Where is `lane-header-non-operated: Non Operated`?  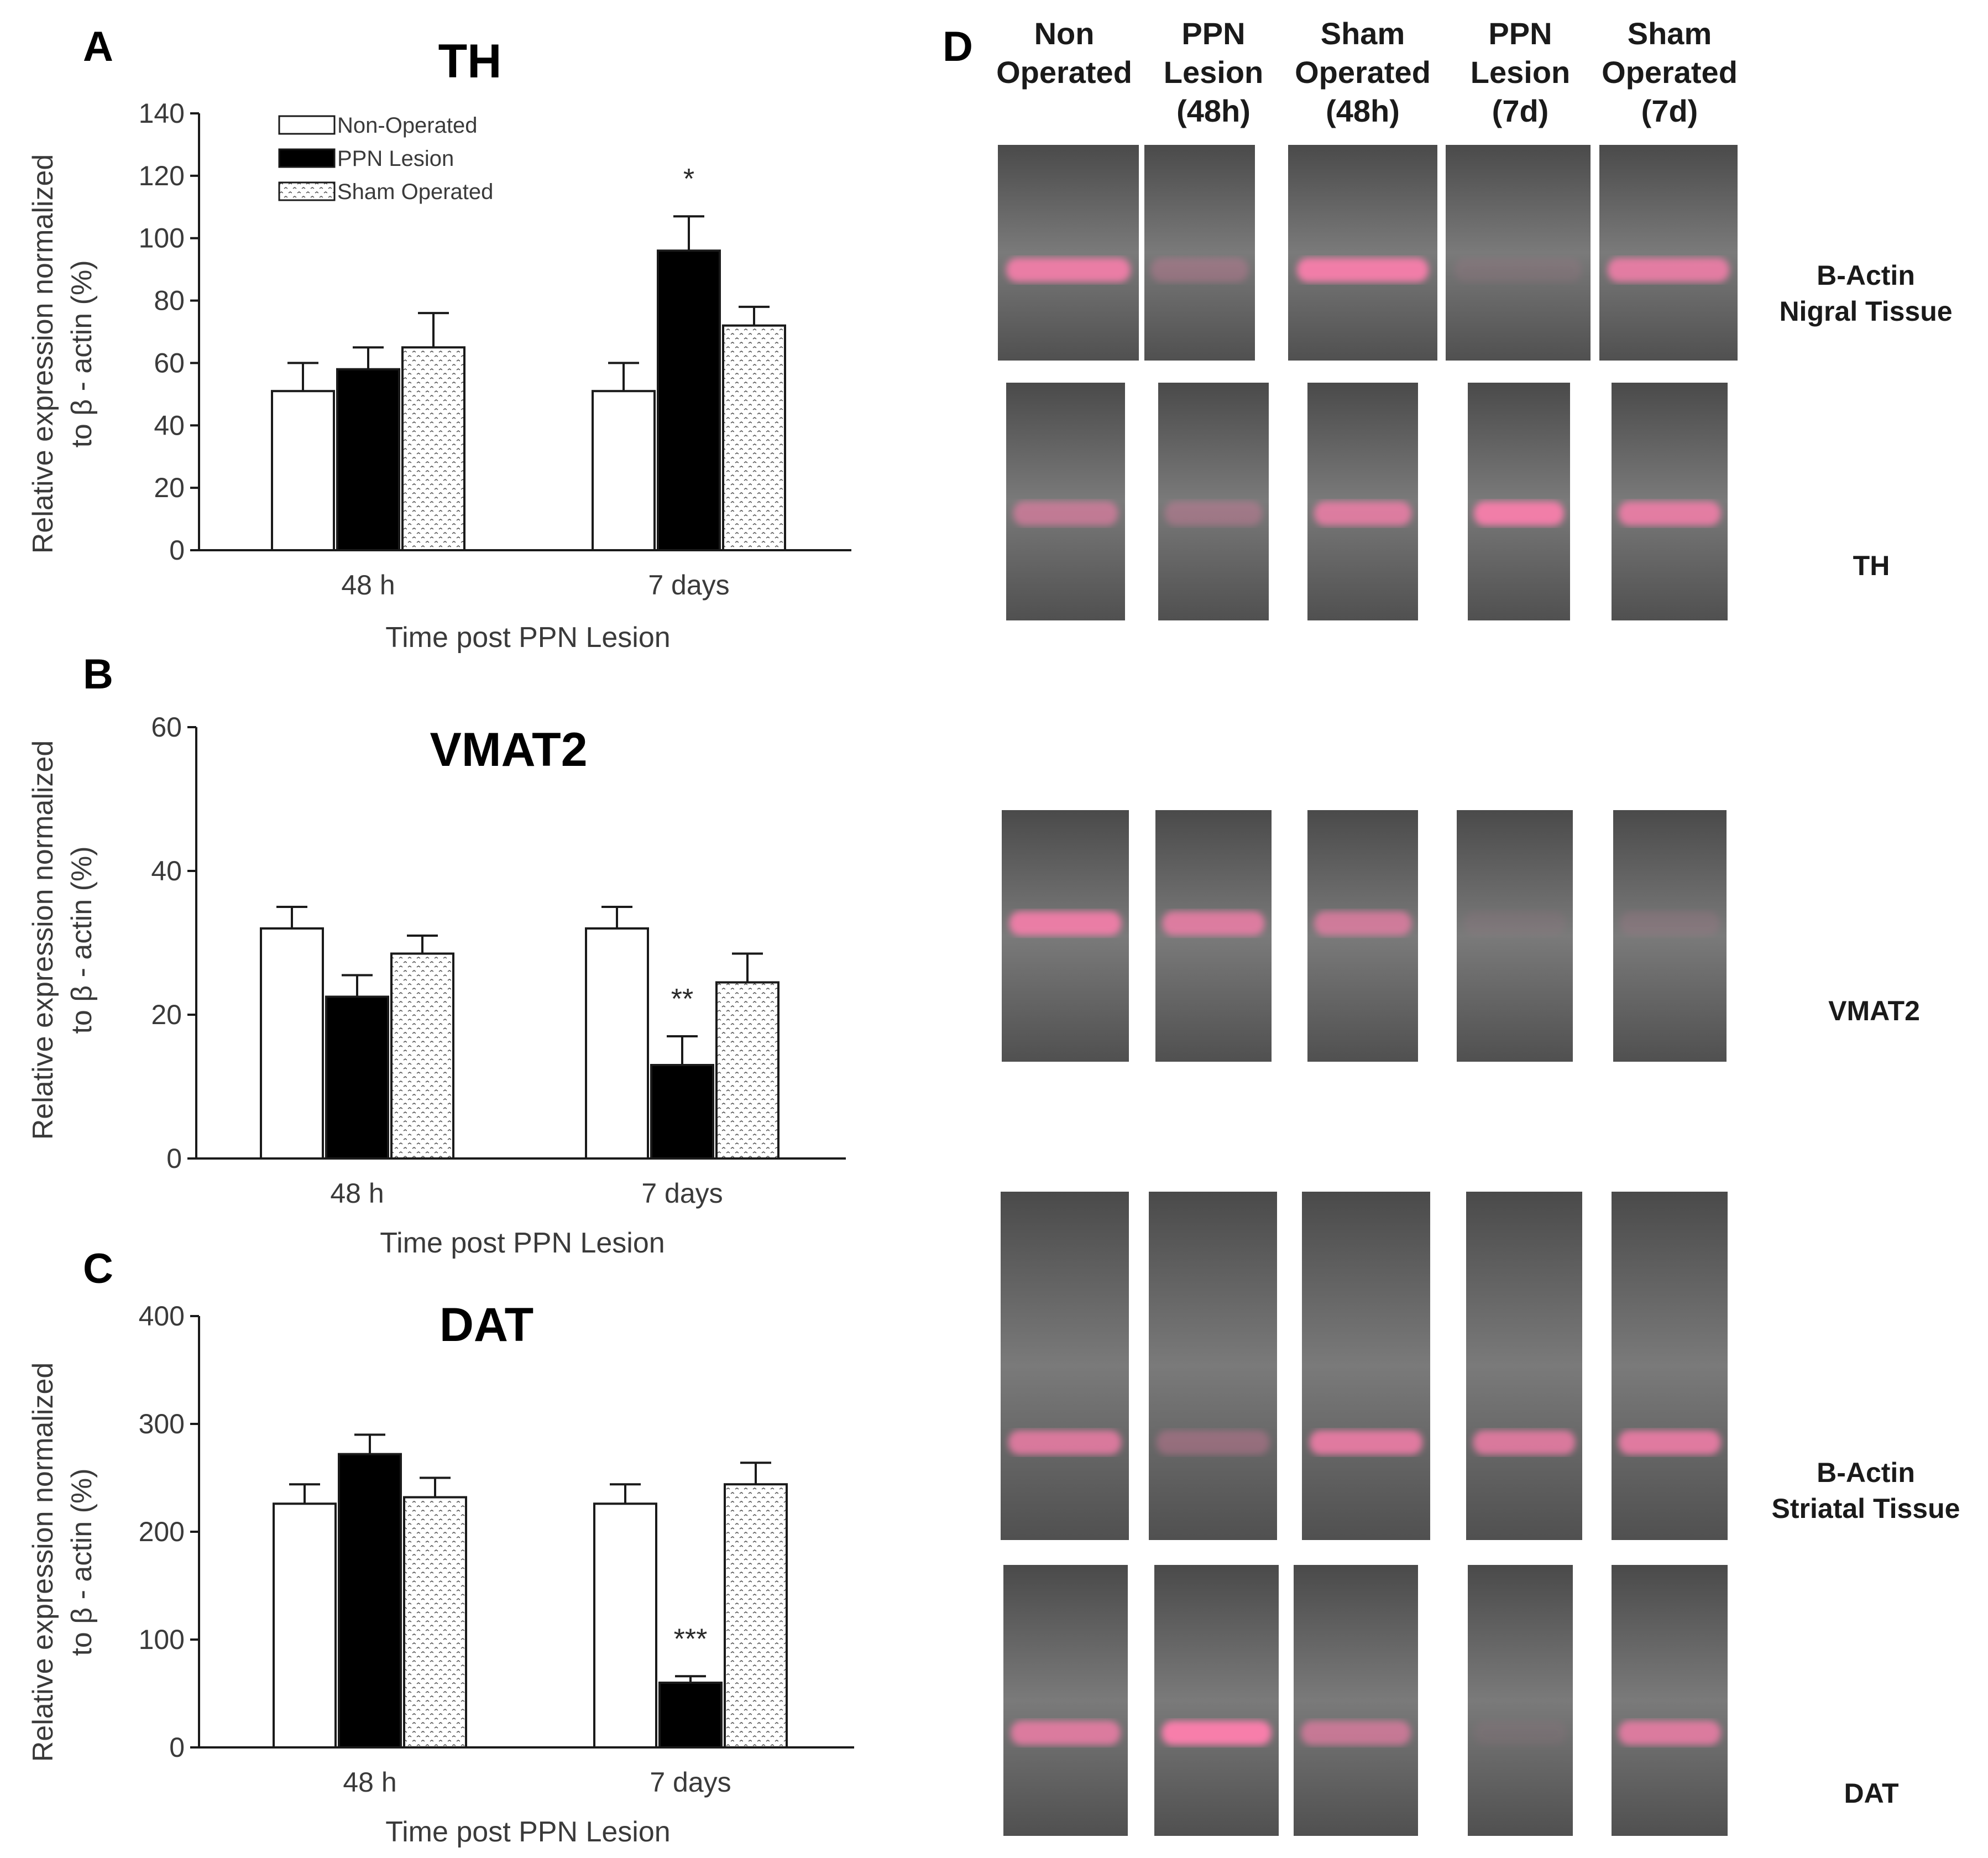 lane-header-non-operated: Non Operated is located at coordinates (1064, 53).